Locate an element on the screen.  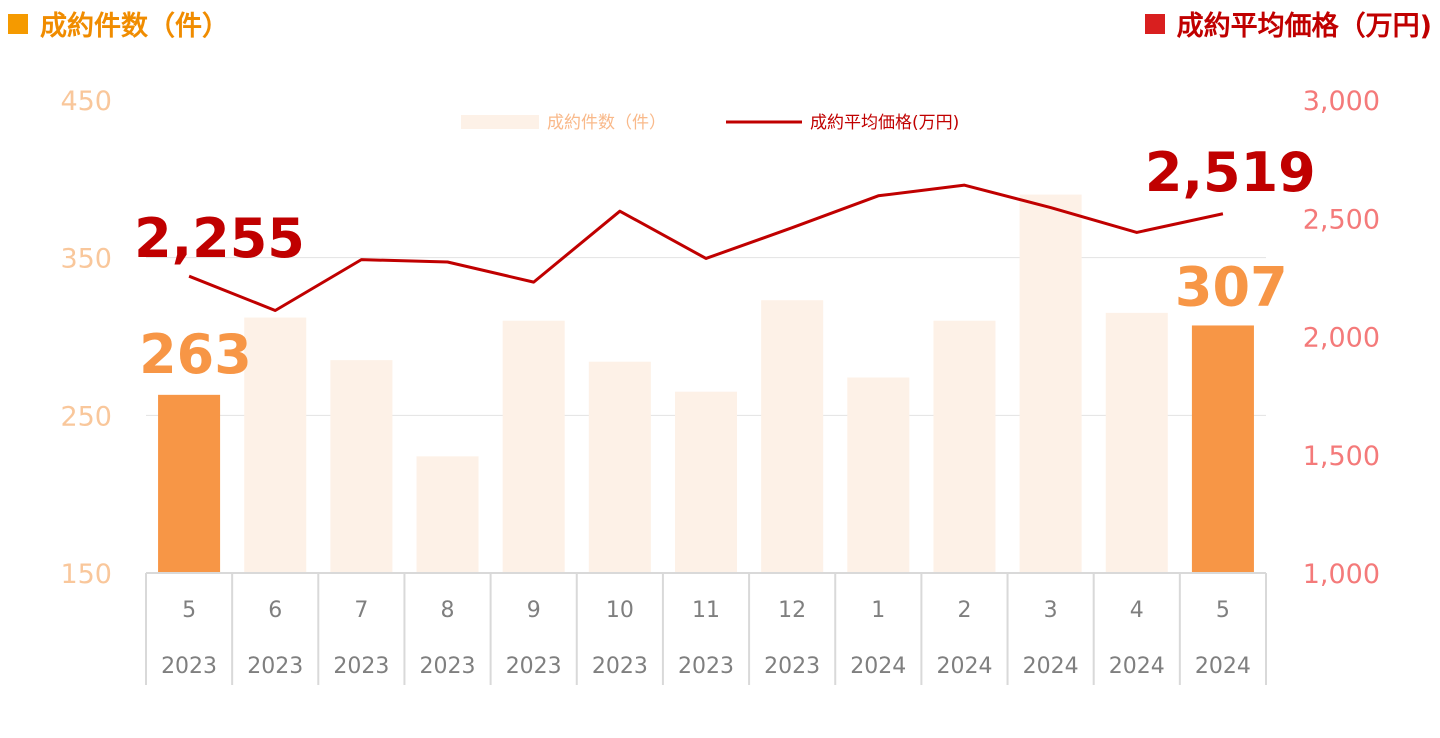
left-axis-header: 成約件数（件） is located at coordinates (118, 23).